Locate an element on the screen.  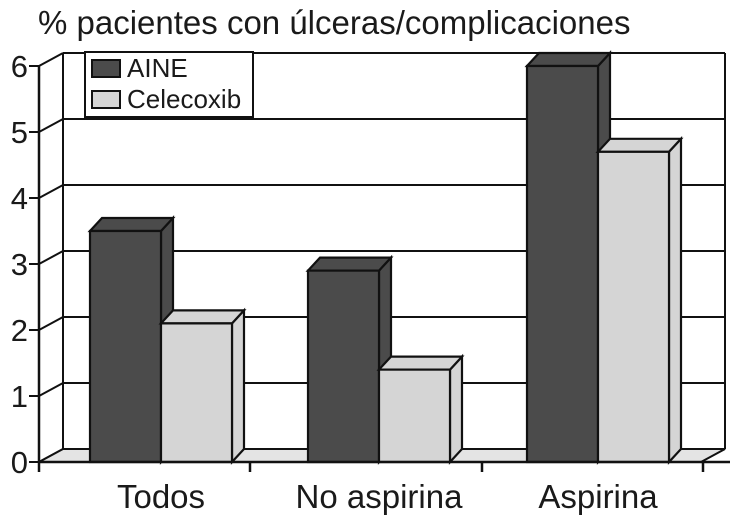
bar-celecoxib-todos is located at coordinates (202, 386).